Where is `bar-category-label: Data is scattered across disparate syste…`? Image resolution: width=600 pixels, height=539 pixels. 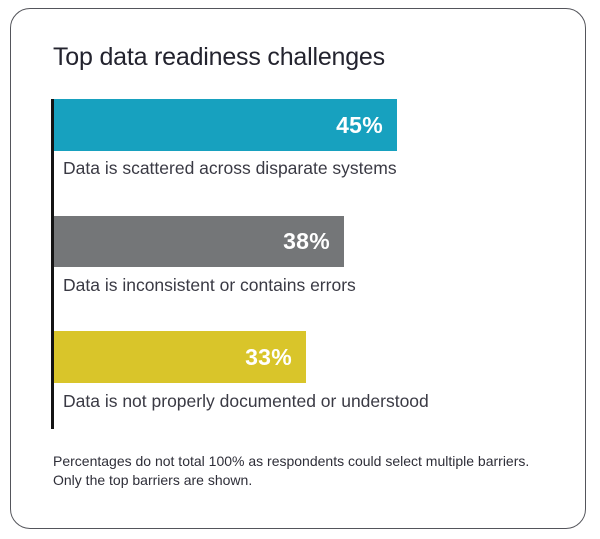
bar-category-label: Data is scattered across disparate syste… is located at coordinates (230, 168).